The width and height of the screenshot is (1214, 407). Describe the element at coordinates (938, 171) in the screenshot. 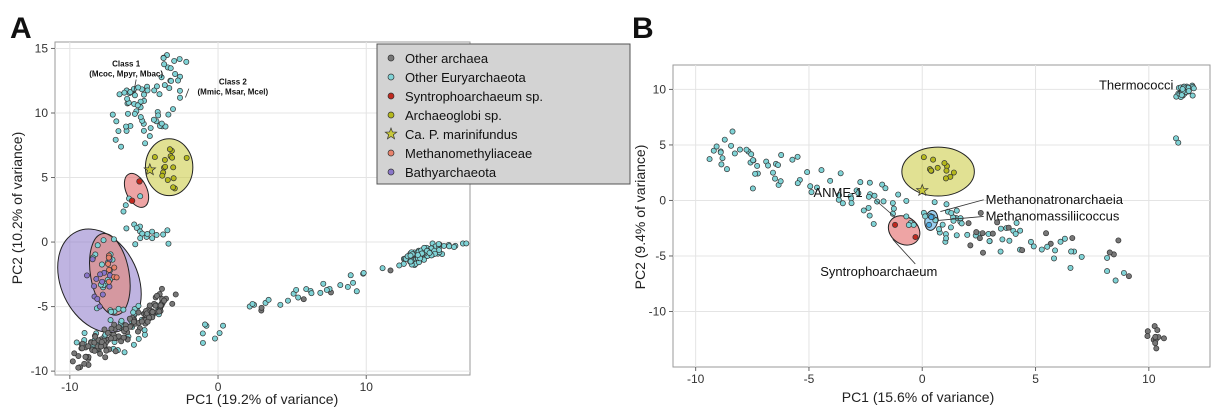

I see `ellipse-archaeoglobi` at that location.